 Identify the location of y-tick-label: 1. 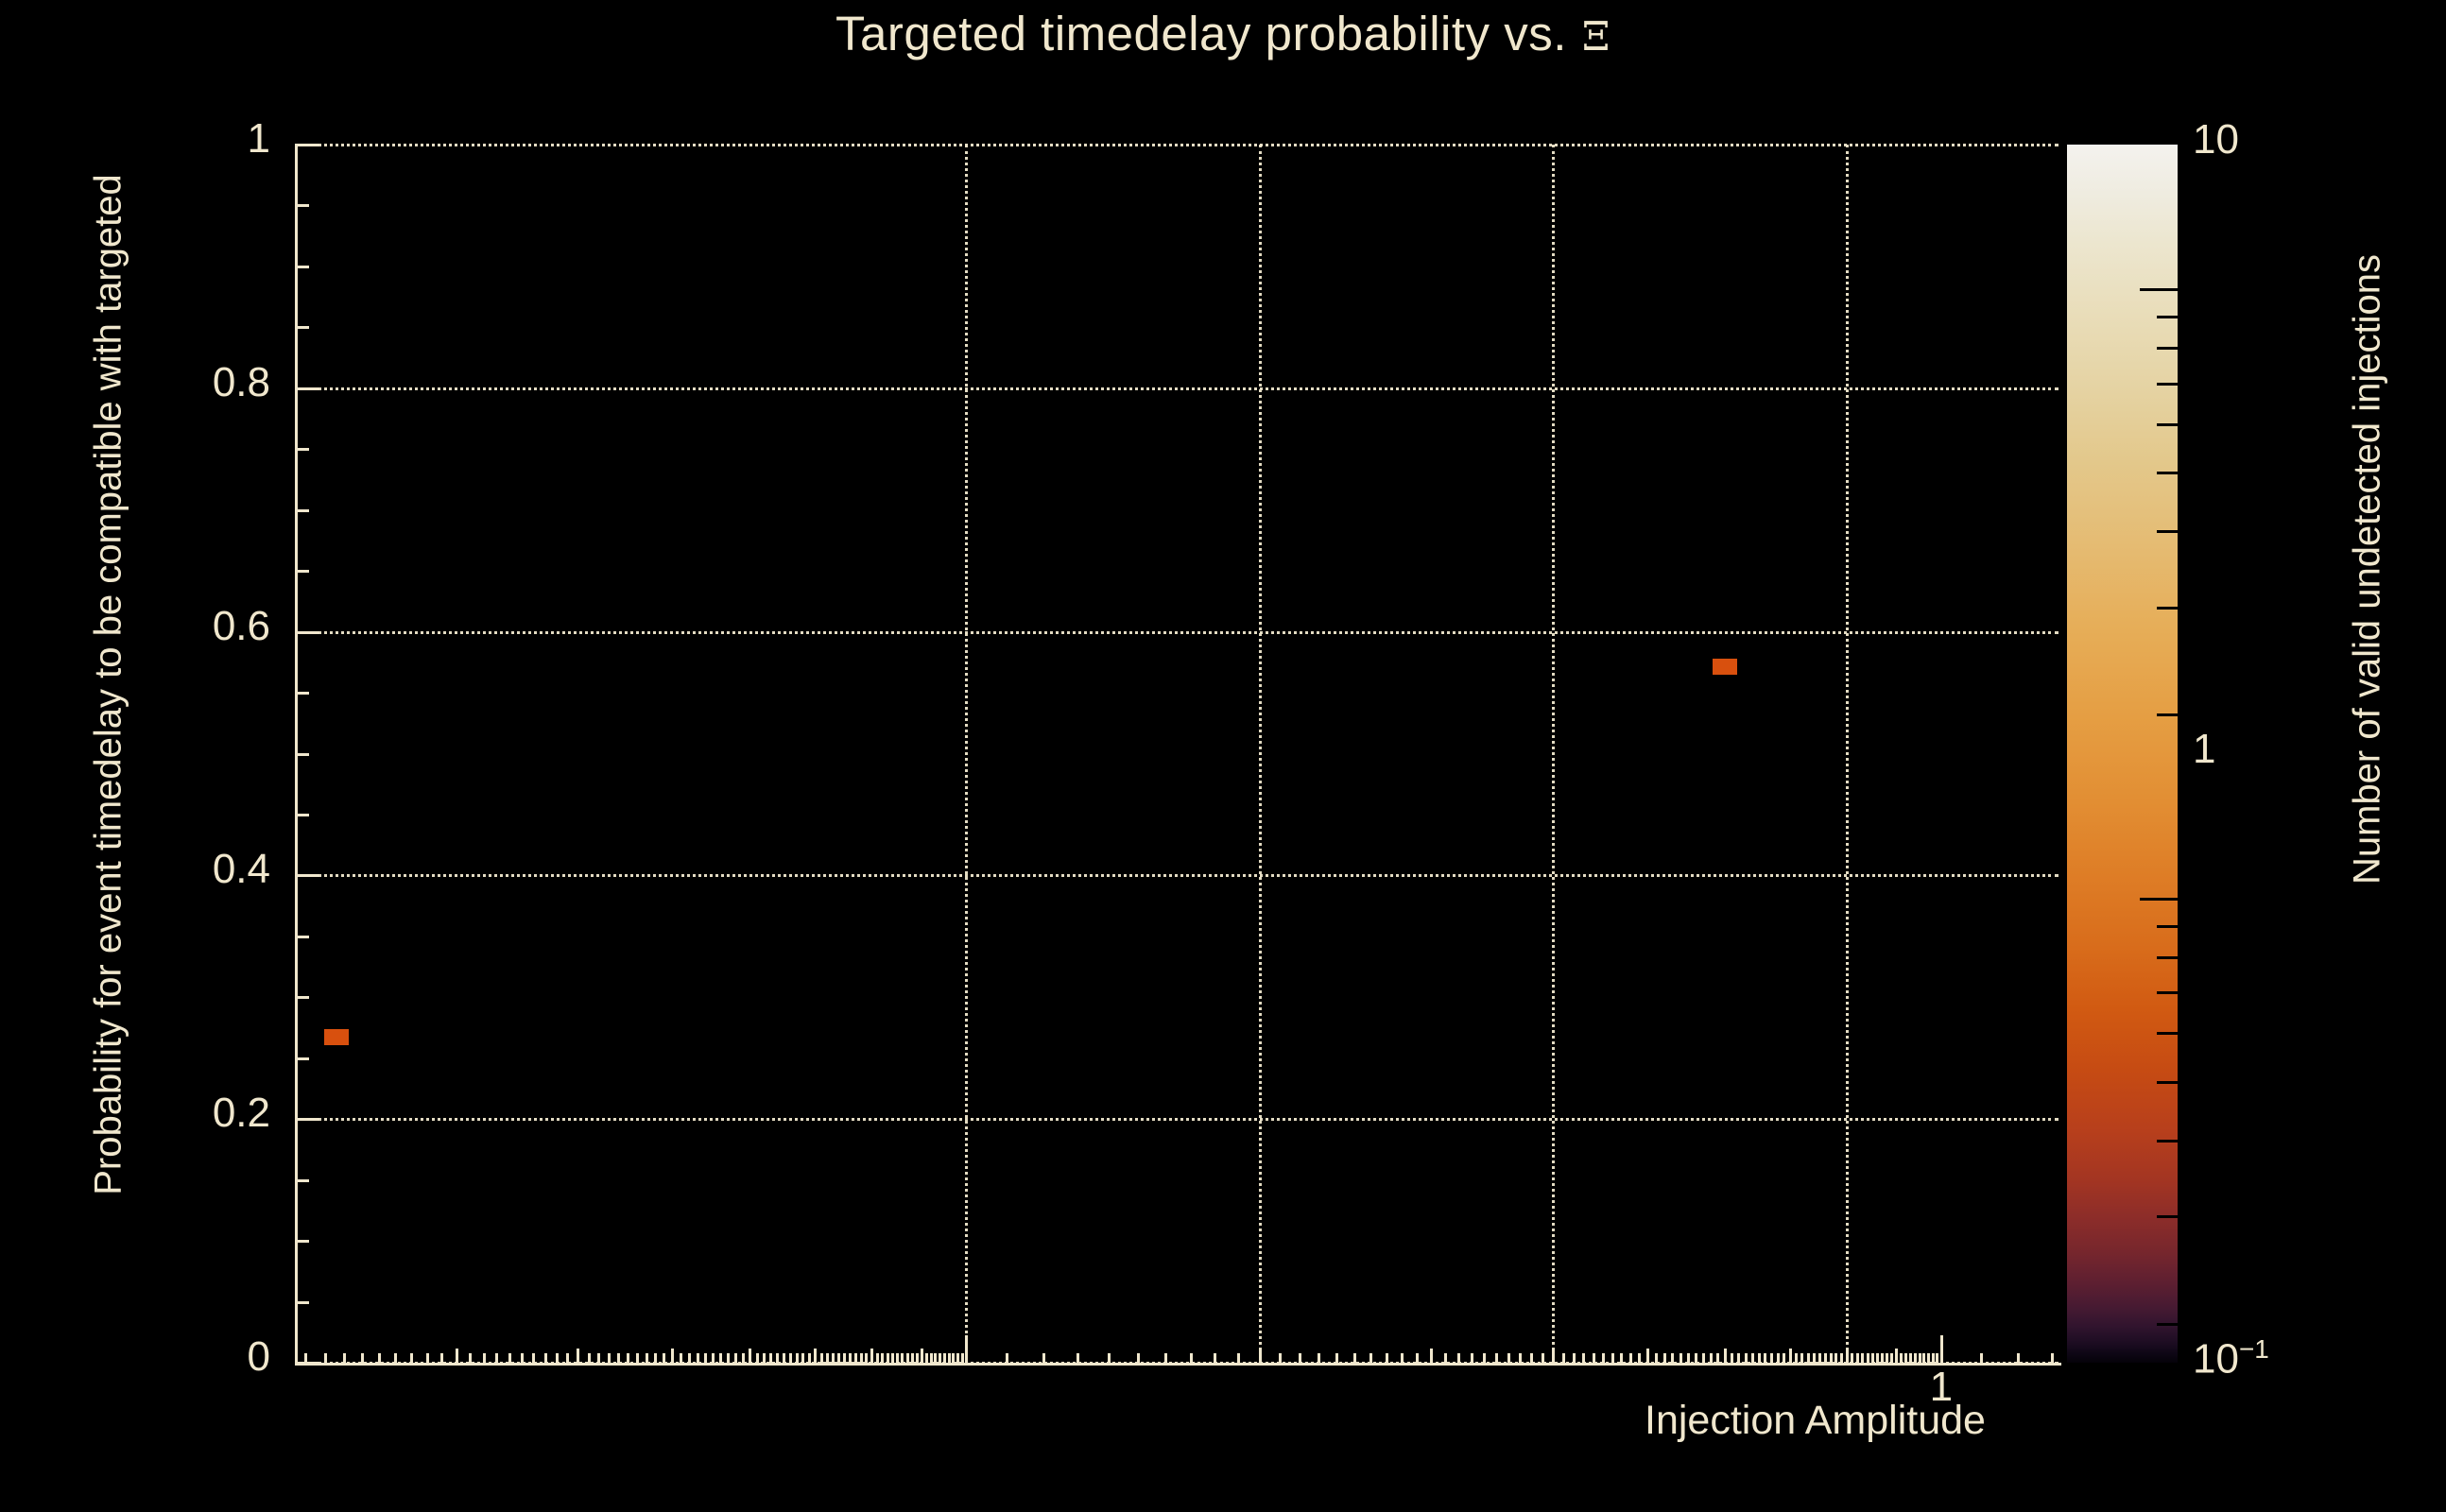
(258, 138).